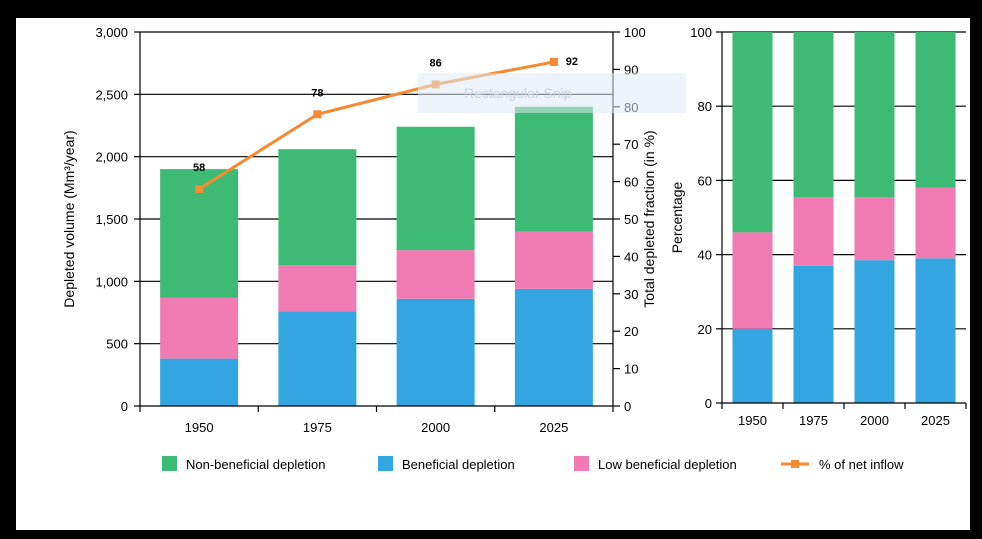 The image size is (982, 539). Describe the element at coordinates (111, 281) in the screenshot. I see `left-y-tick-label: 1,000` at that location.